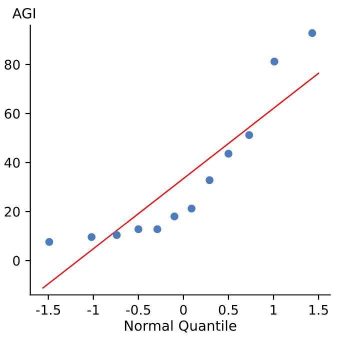  Describe the element at coordinates (12, 163) in the screenshot. I see `y-tick-label: 40` at that location.